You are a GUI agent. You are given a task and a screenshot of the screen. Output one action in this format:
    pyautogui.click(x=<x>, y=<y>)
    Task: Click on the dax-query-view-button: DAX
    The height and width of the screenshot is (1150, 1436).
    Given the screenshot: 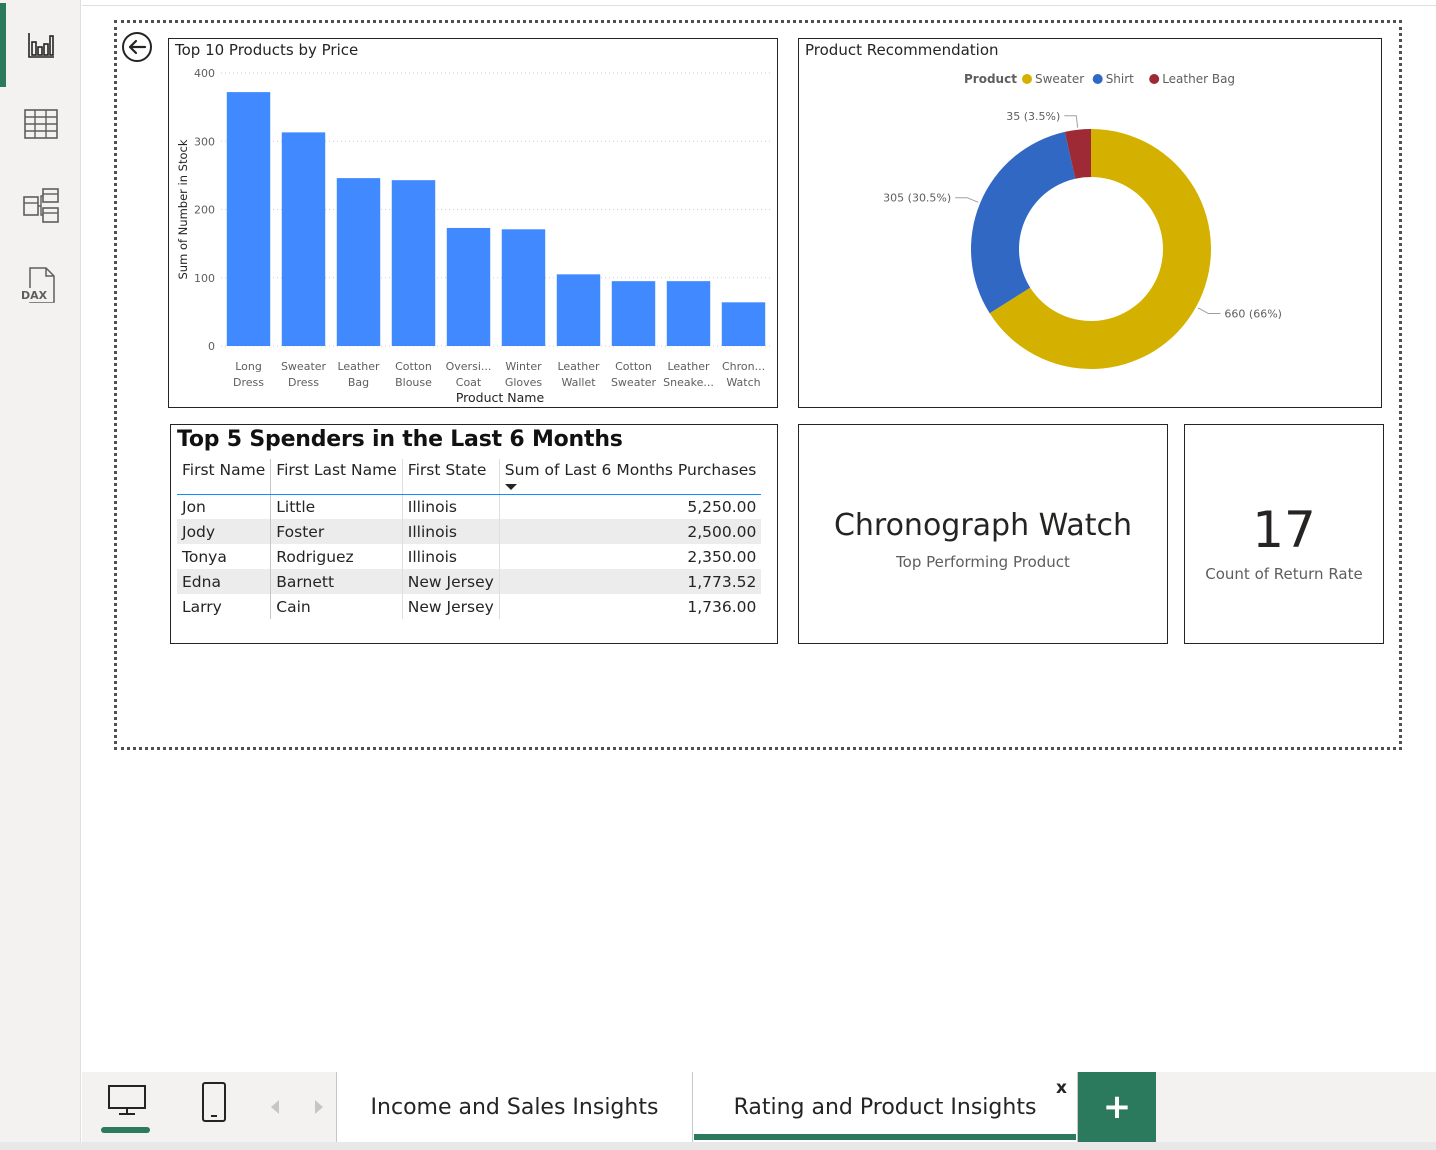 What is the action you would take?
    pyautogui.click(x=41, y=285)
    